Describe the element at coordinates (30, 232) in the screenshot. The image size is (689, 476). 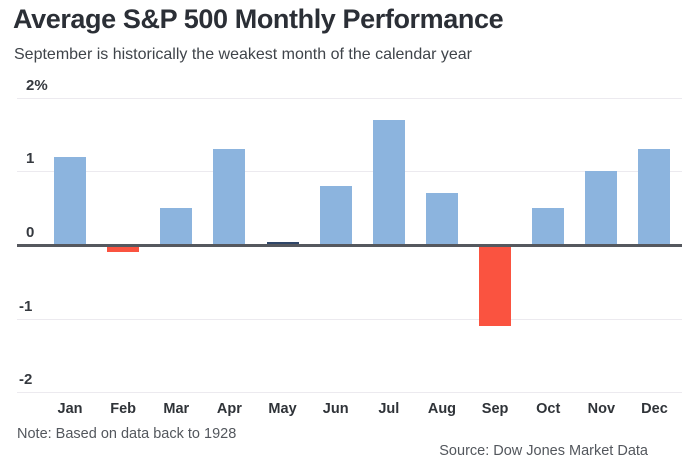
I see `y-tick-0: 0` at that location.